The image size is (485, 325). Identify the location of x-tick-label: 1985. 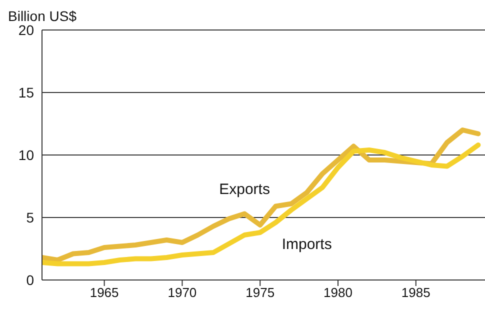
(415, 292).